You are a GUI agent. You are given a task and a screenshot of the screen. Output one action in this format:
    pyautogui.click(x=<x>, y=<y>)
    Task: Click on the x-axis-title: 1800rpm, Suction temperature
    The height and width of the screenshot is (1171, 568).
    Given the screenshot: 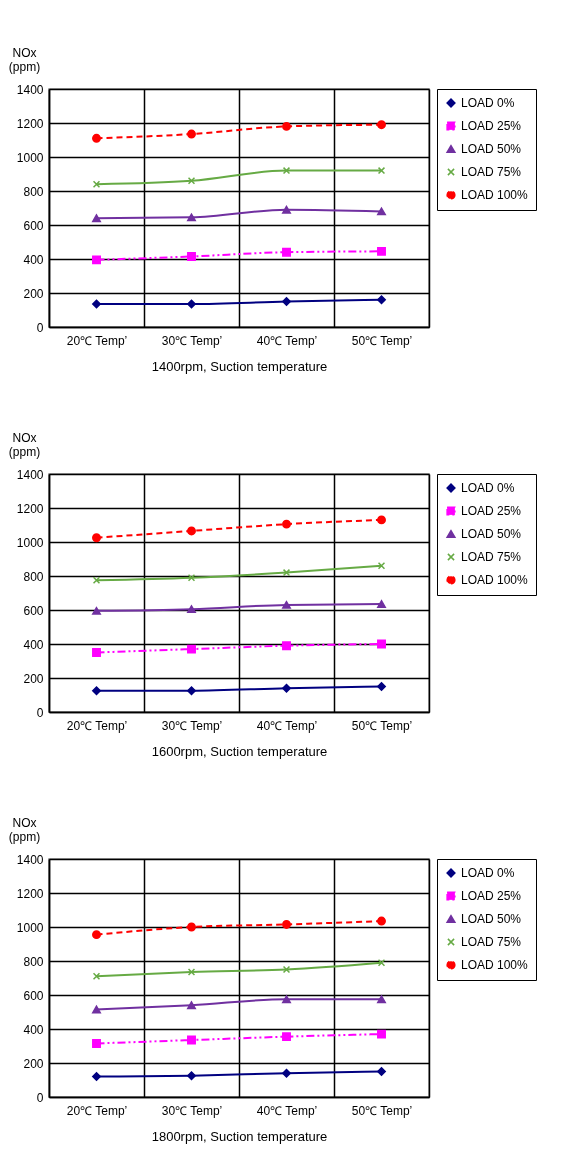 What is the action you would take?
    pyautogui.click(x=239, y=1136)
    